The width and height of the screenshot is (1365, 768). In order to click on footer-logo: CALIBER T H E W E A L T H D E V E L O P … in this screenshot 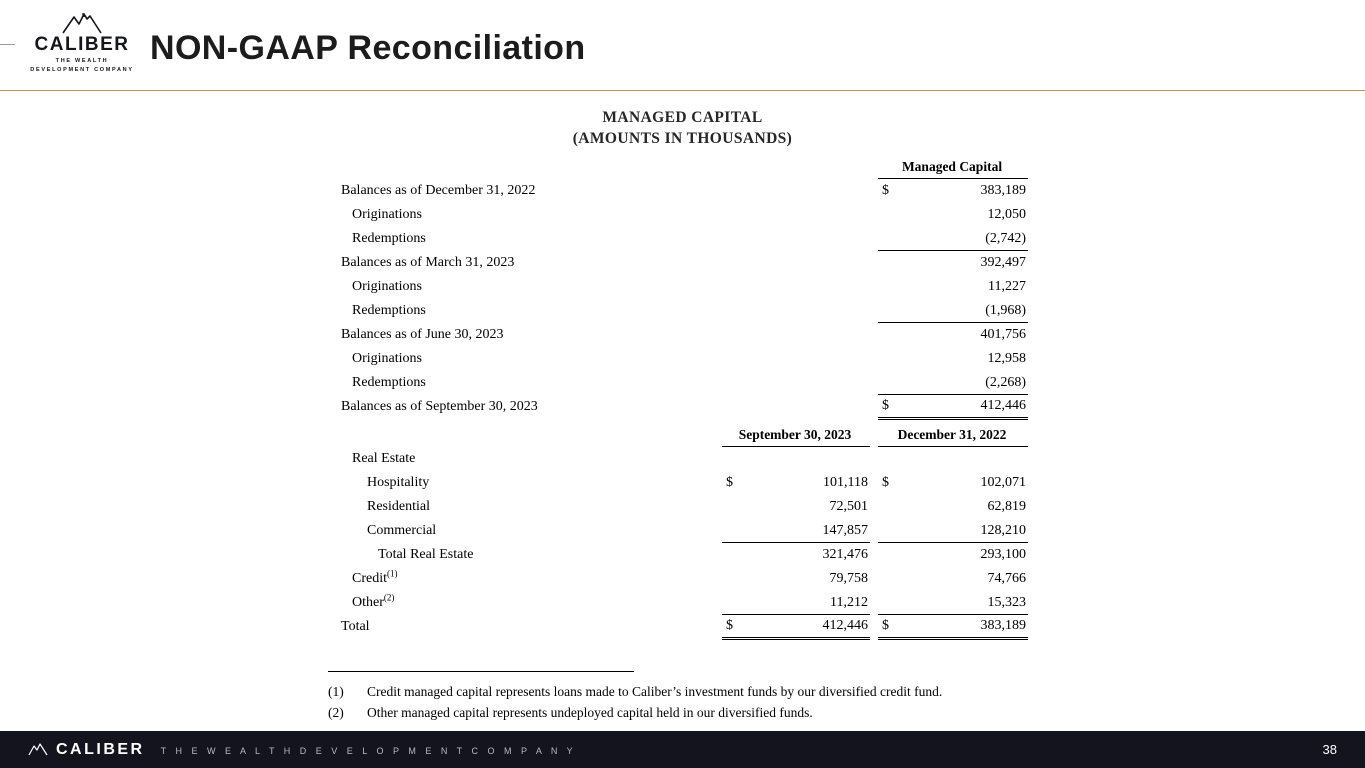, I will do `click(302, 750)`.